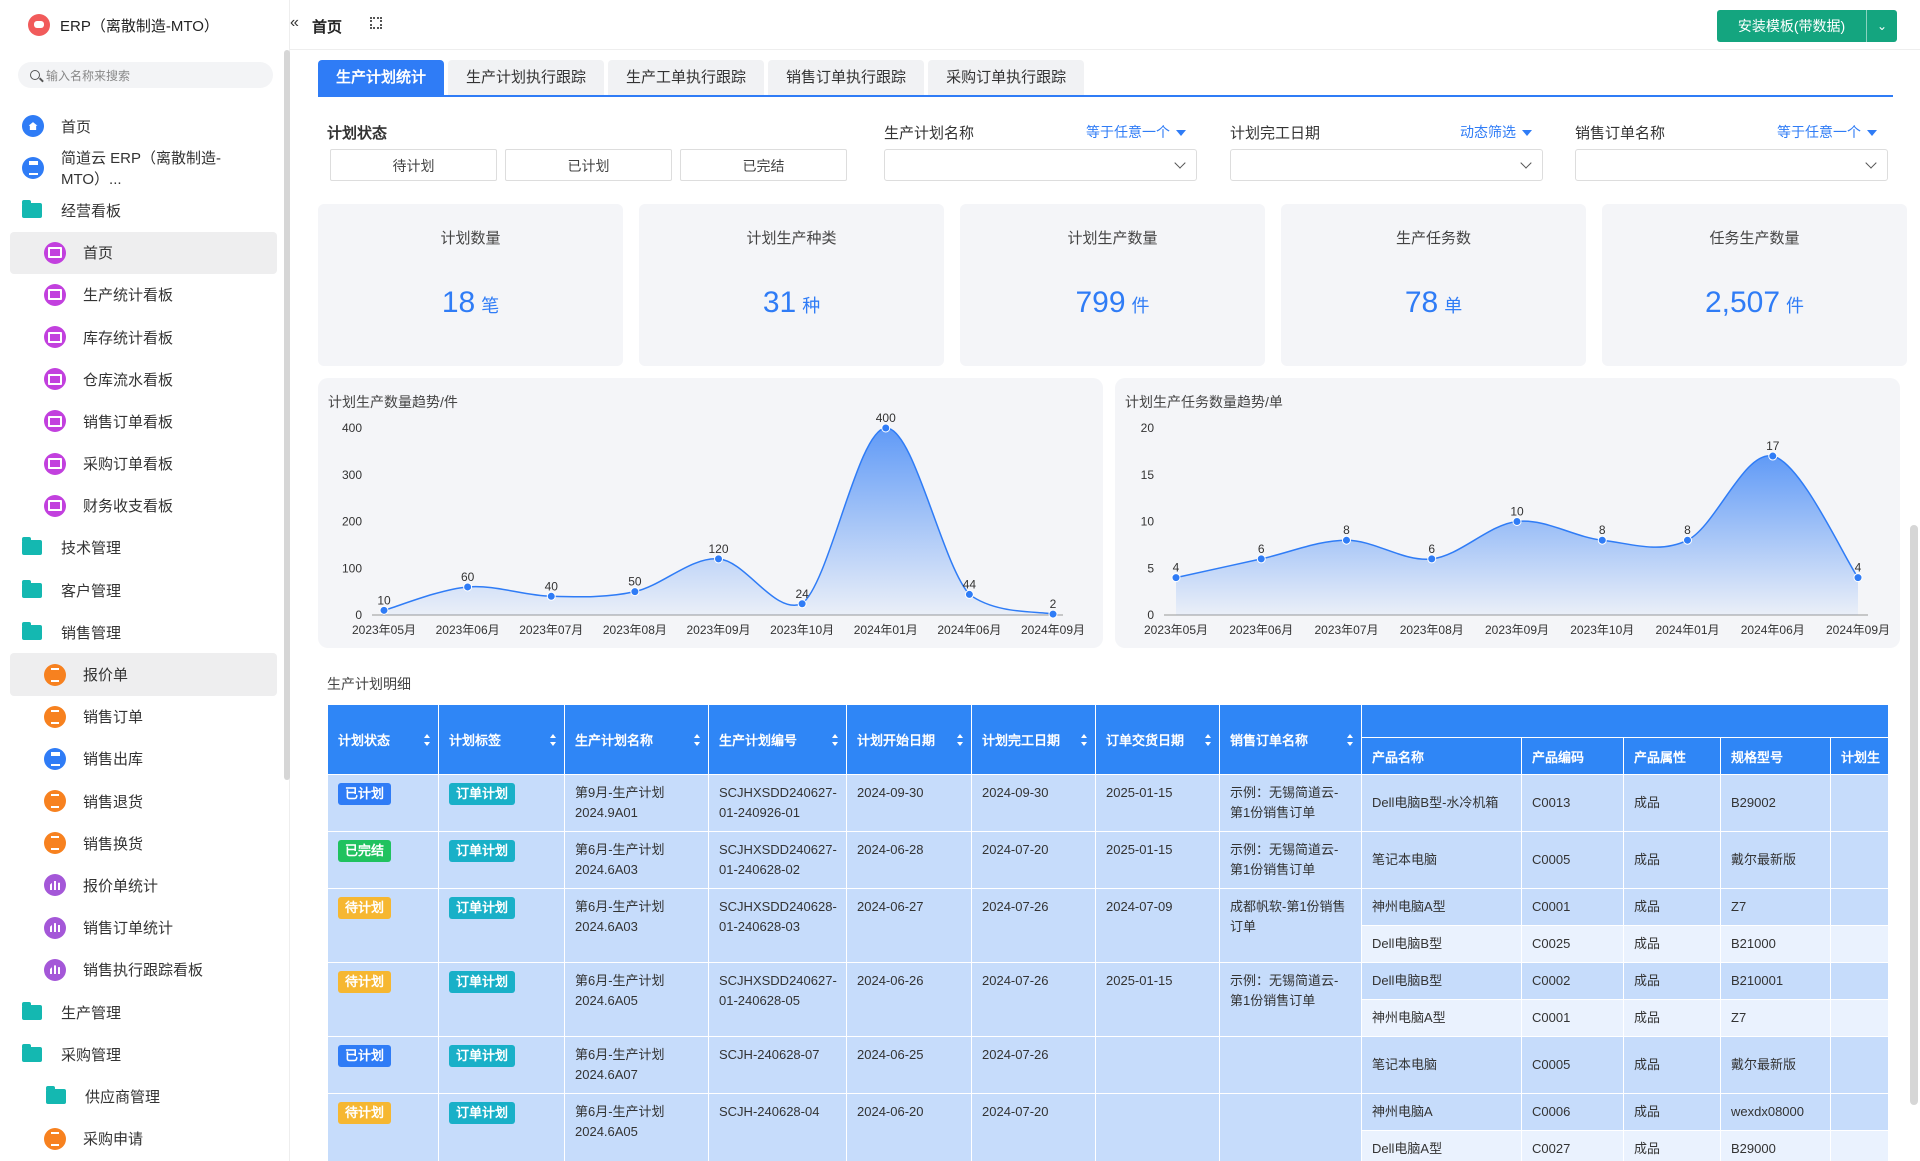 This screenshot has height=1161, width=1920. What do you see at coordinates (1136, 132) in the screenshot?
I see `plan-name-filter-mode: 等于任意一个` at bounding box center [1136, 132].